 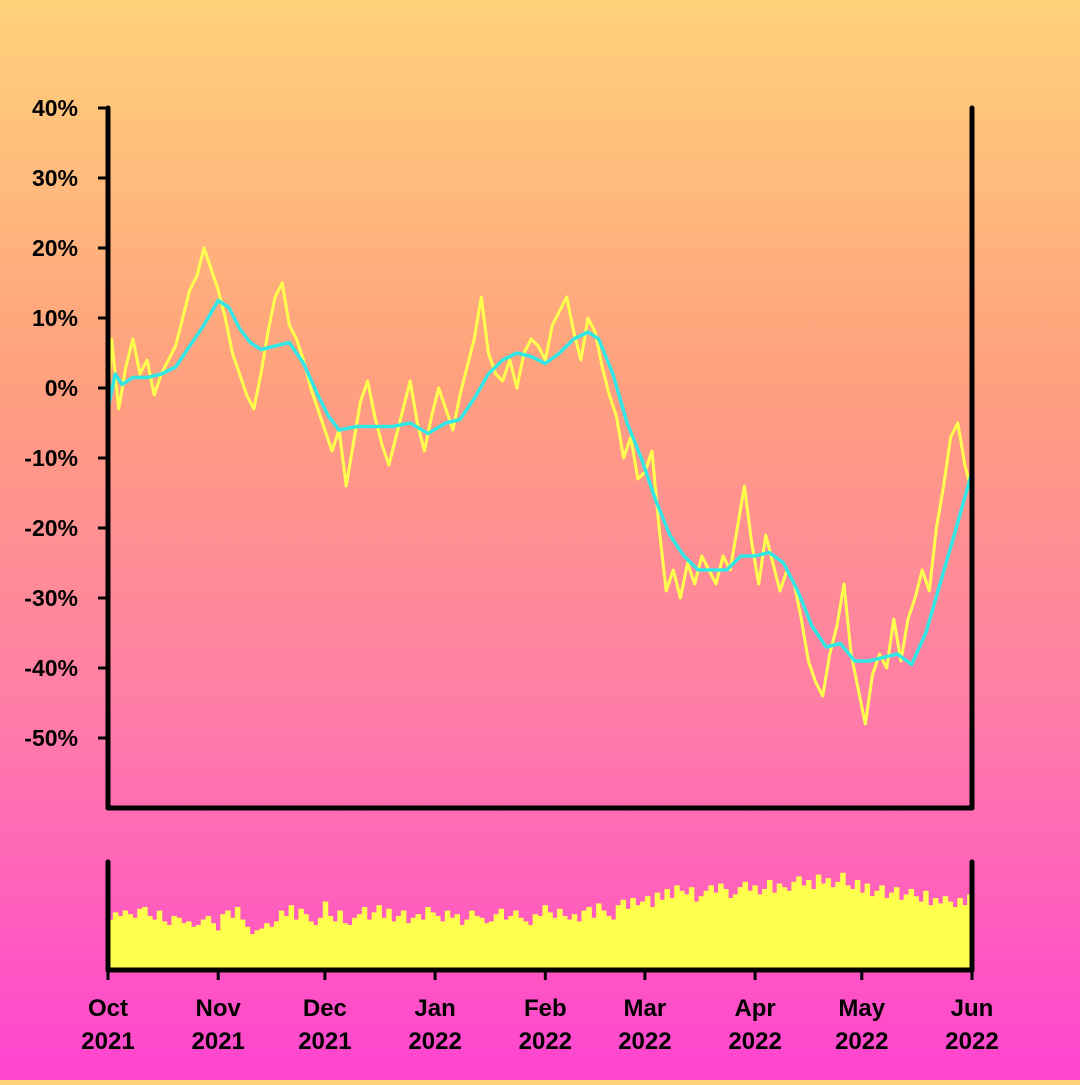 I want to click on volume-bars, so click(x=540, y=921).